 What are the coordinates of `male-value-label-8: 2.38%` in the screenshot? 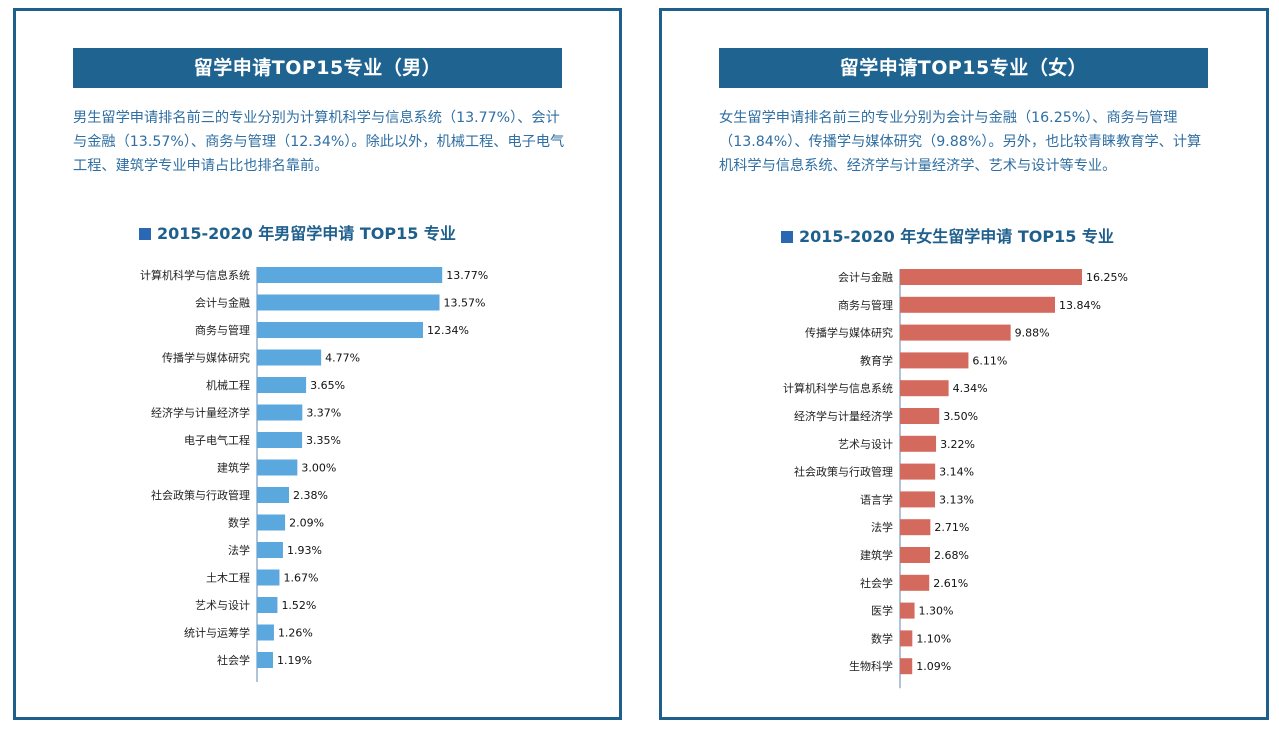 It's located at (310, 495).